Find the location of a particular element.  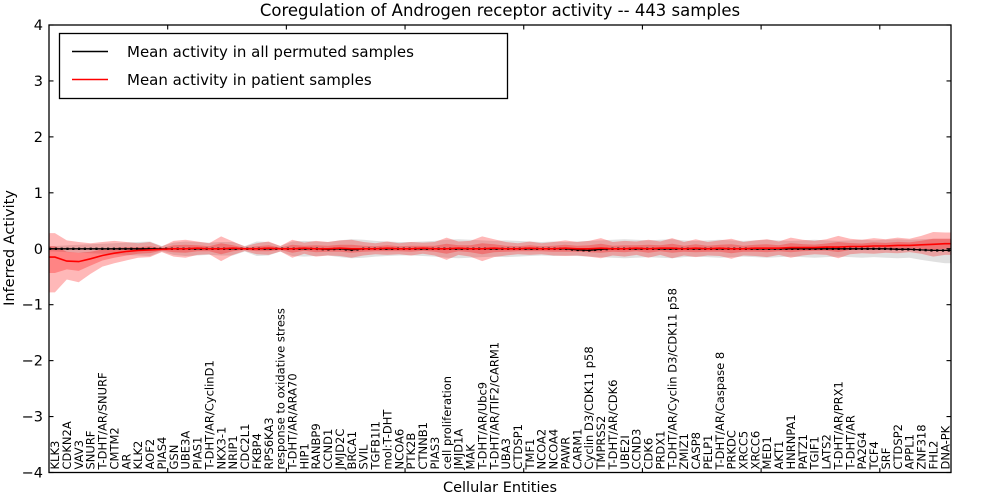

x-category-label: response to oxidative stress is located at coordinates (281, 388).